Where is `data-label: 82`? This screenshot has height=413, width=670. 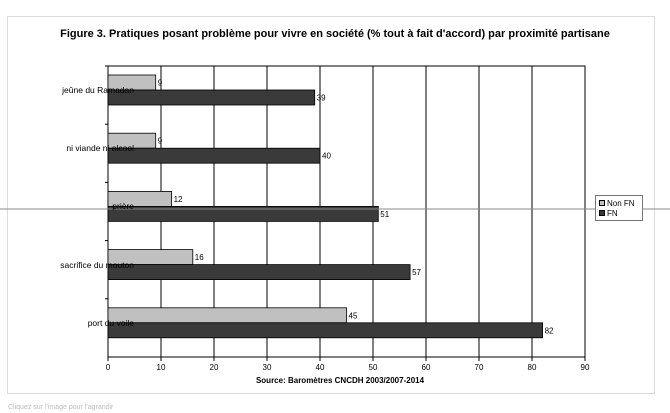
data-label: 82 is located at coordinates (549, 330).